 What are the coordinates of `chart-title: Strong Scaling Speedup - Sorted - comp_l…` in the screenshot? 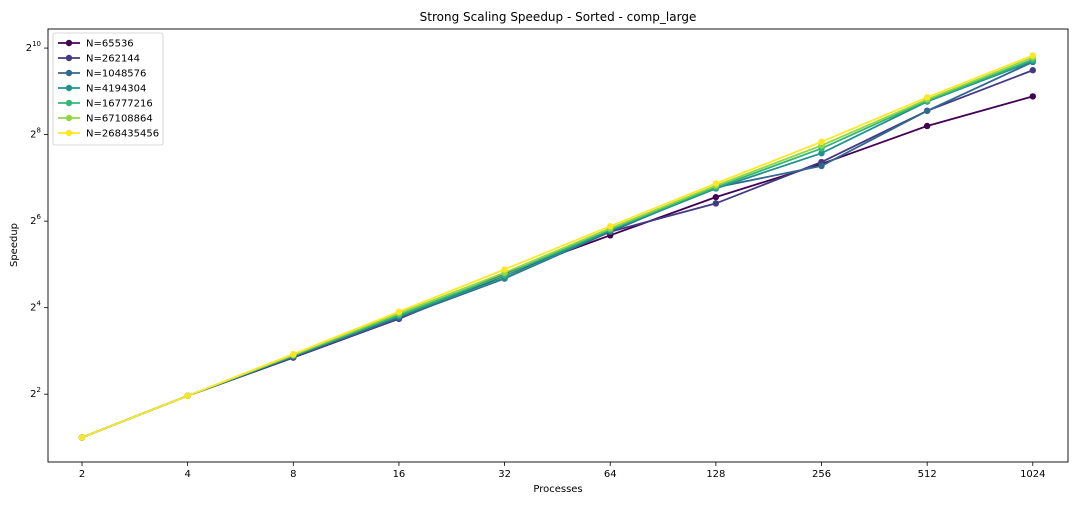 It's located at (558, 17).